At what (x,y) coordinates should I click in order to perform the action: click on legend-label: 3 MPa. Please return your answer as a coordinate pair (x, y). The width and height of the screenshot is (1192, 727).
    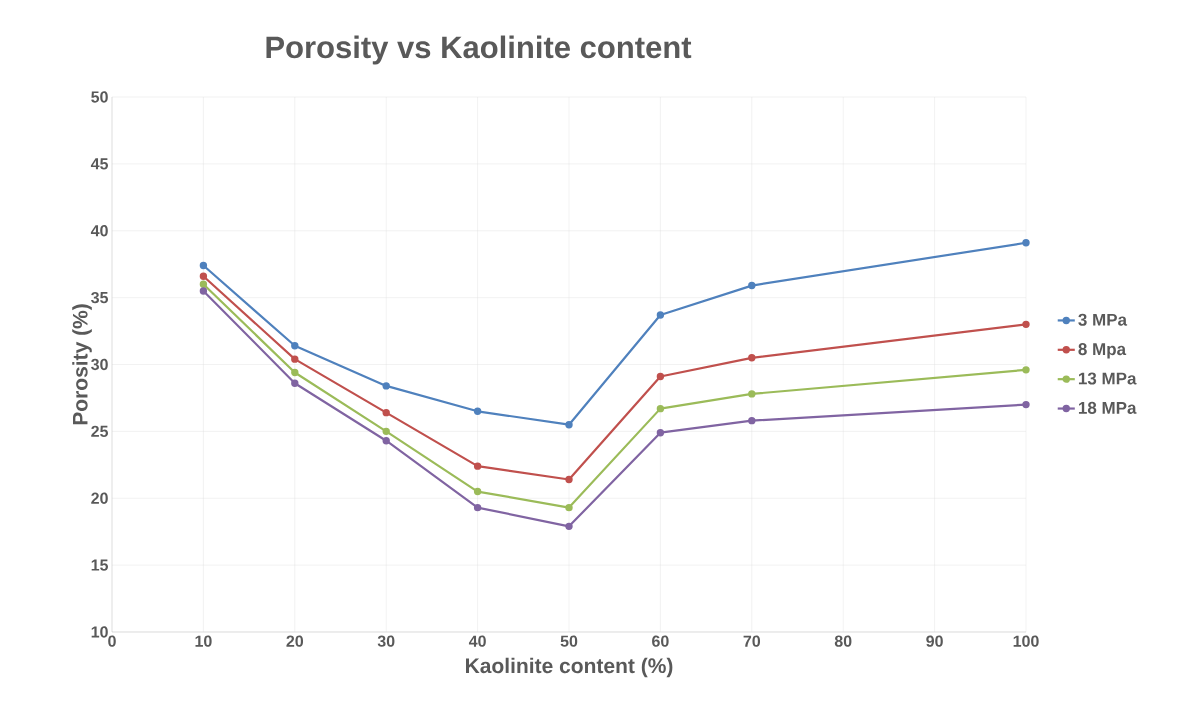
    Looking at the image, I should click on (1103, 319).